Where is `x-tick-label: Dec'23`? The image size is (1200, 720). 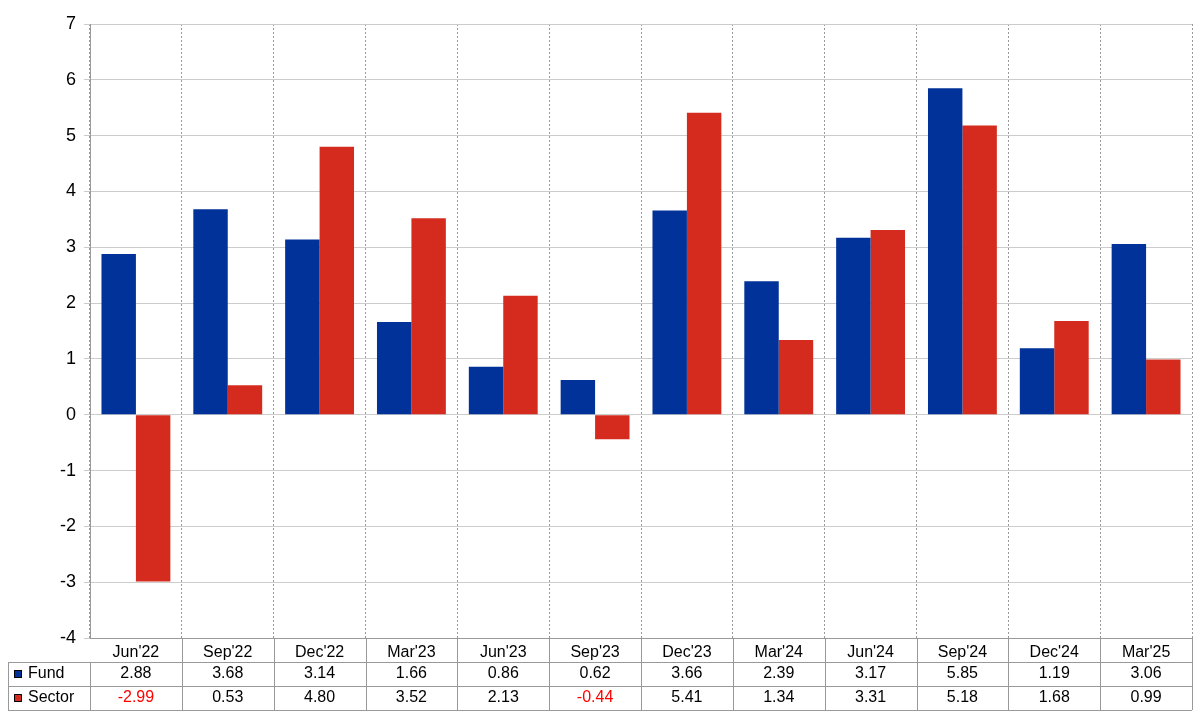 x-tick-label: Dec'23 is located at coordinates (687, 652).